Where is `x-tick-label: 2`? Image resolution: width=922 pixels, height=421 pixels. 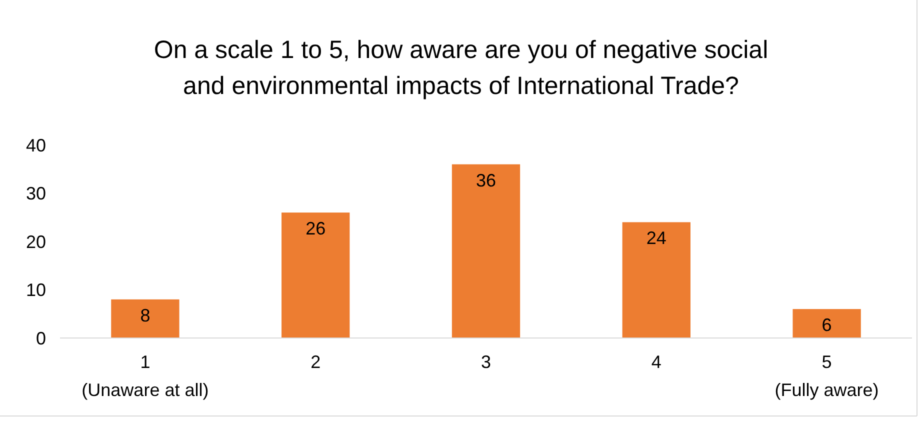 x-tick-label: 2 is located at coordinates (315, 362).